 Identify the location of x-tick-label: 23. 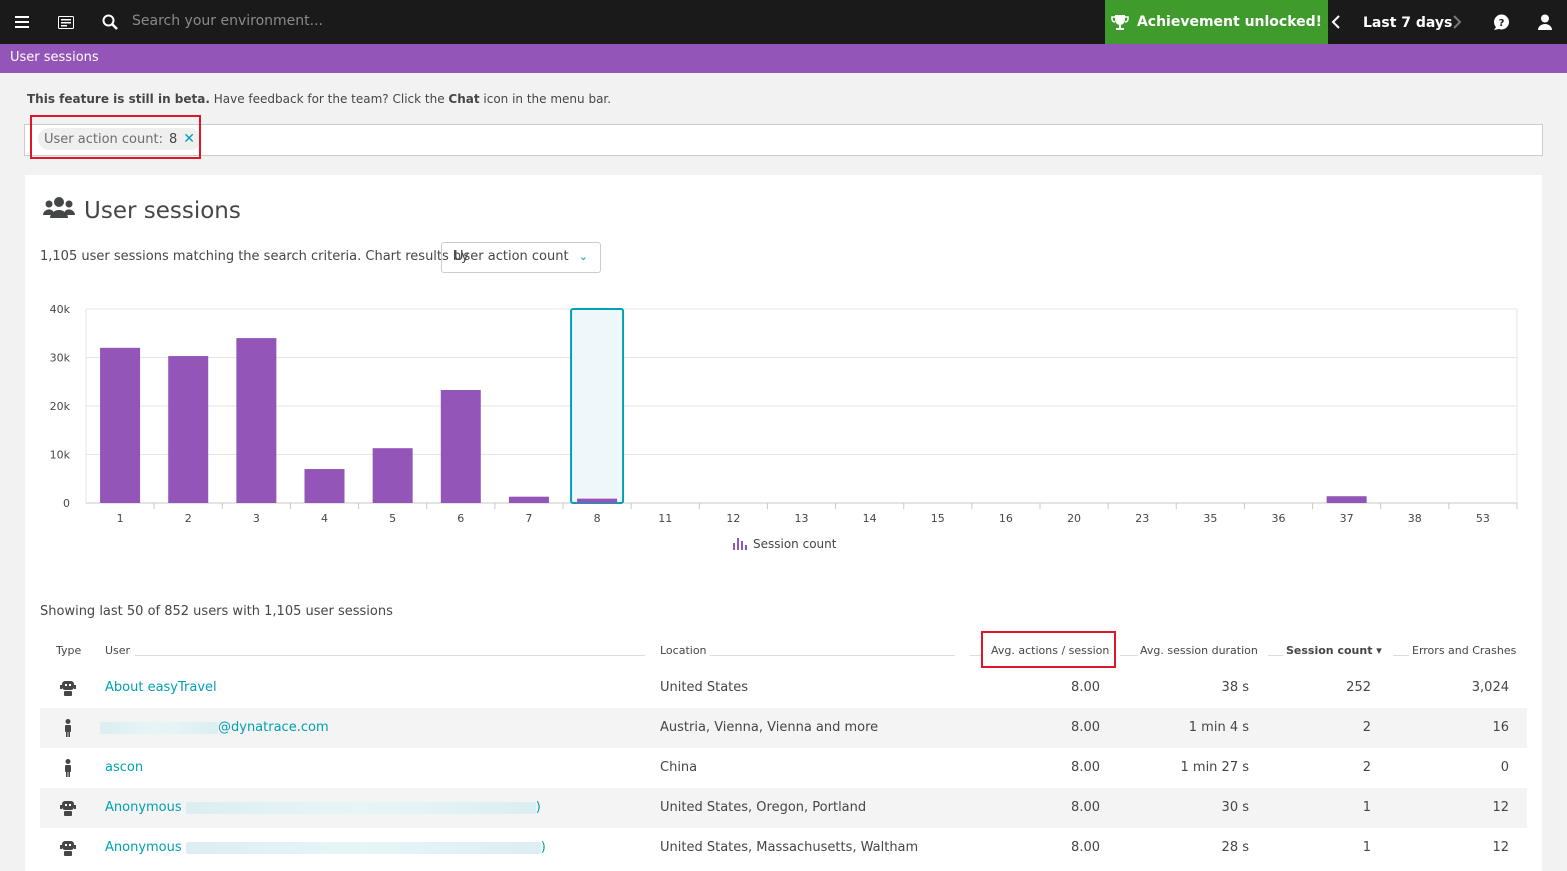
(1142, 518).